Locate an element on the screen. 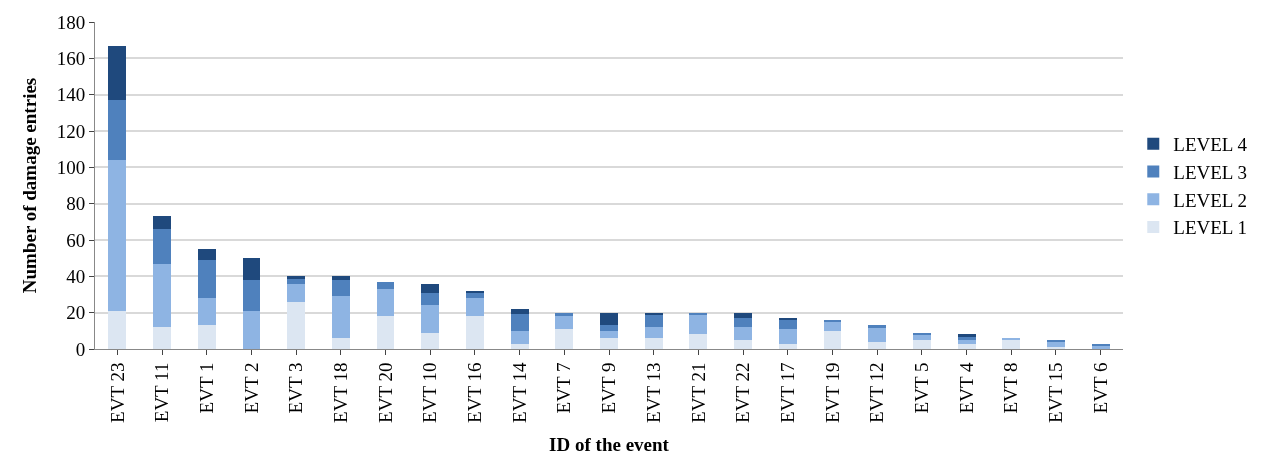  legend-label: LEVEL 2 is located at coordinates (1210, 200).